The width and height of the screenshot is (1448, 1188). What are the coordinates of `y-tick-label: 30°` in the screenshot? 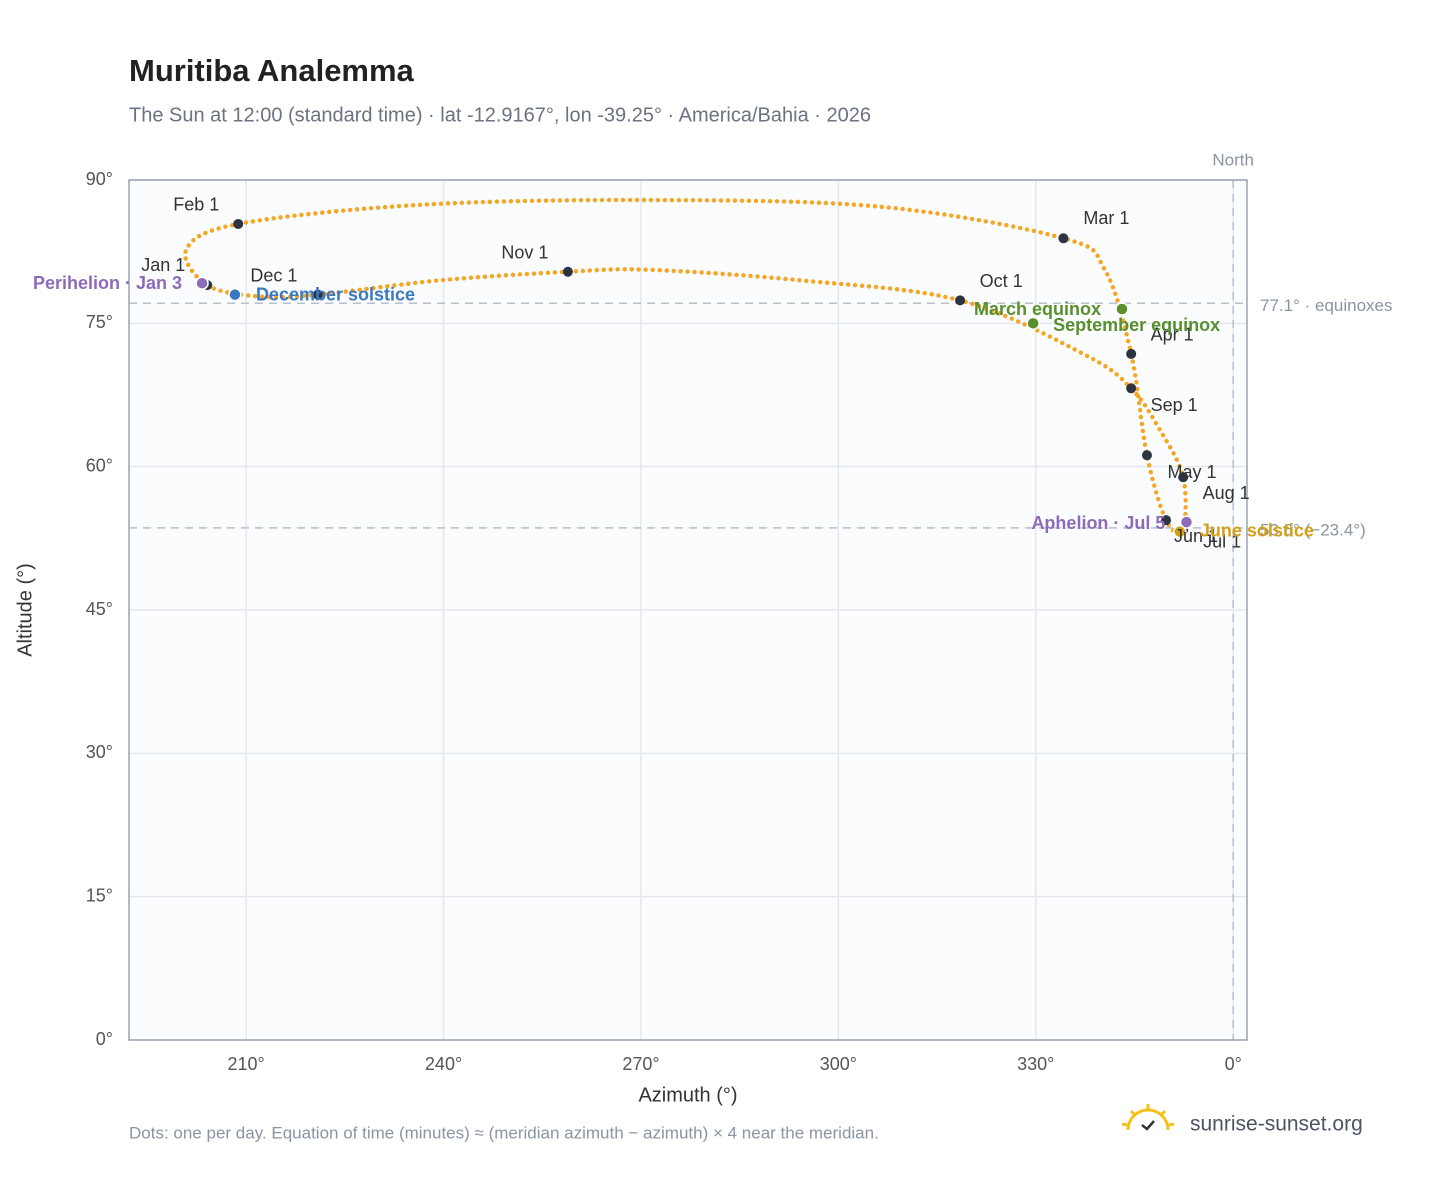 It's located at (99, 752).